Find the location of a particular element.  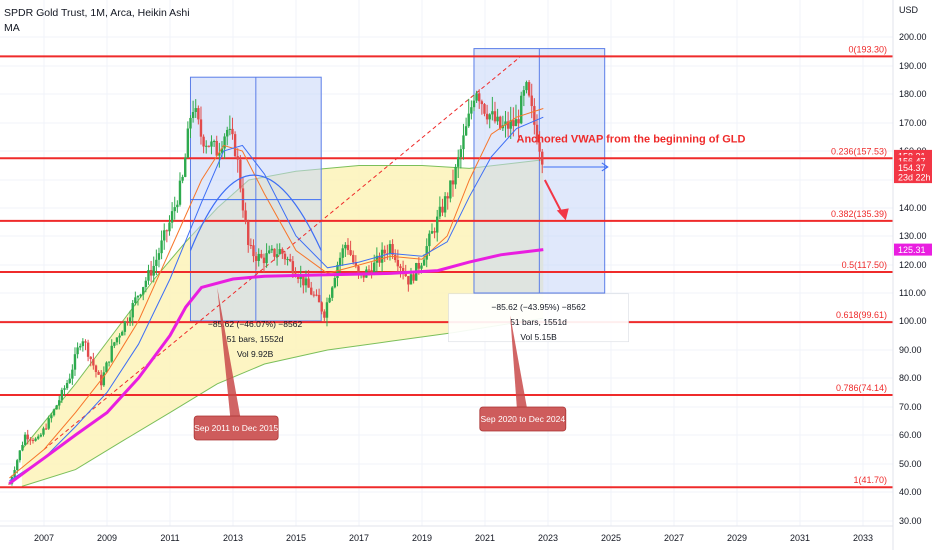

x-tick-label: 2025 is located at coordinates (611, 538).